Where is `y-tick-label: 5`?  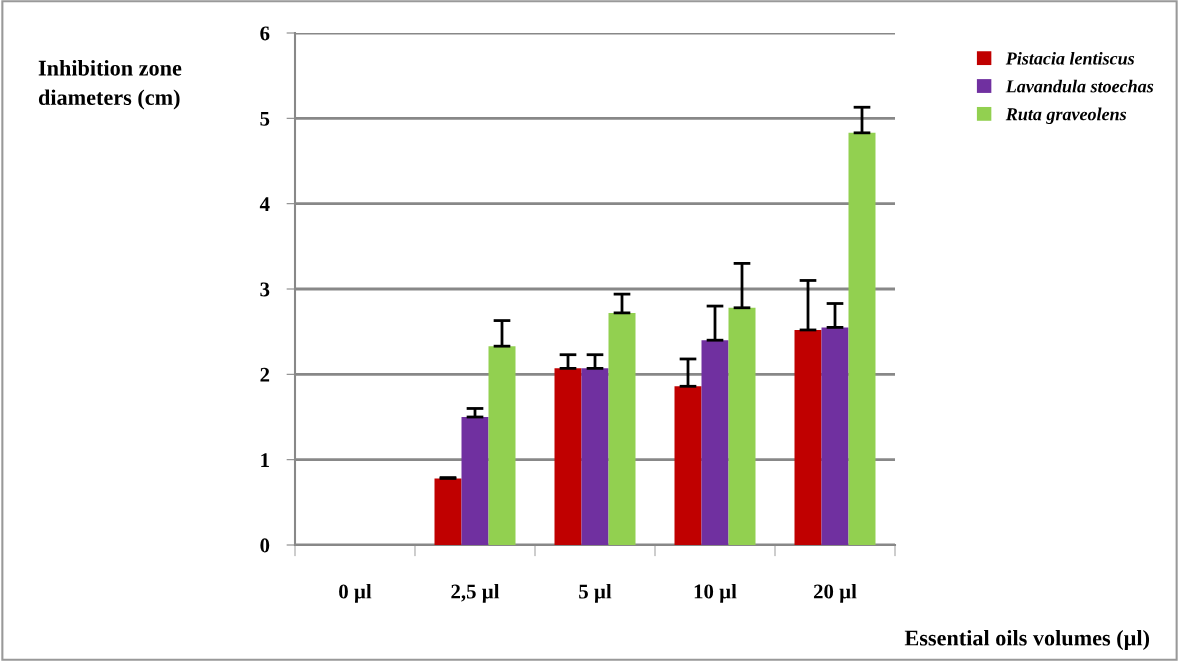
y-tick-label: 5 is located at coordinates (265, 118).